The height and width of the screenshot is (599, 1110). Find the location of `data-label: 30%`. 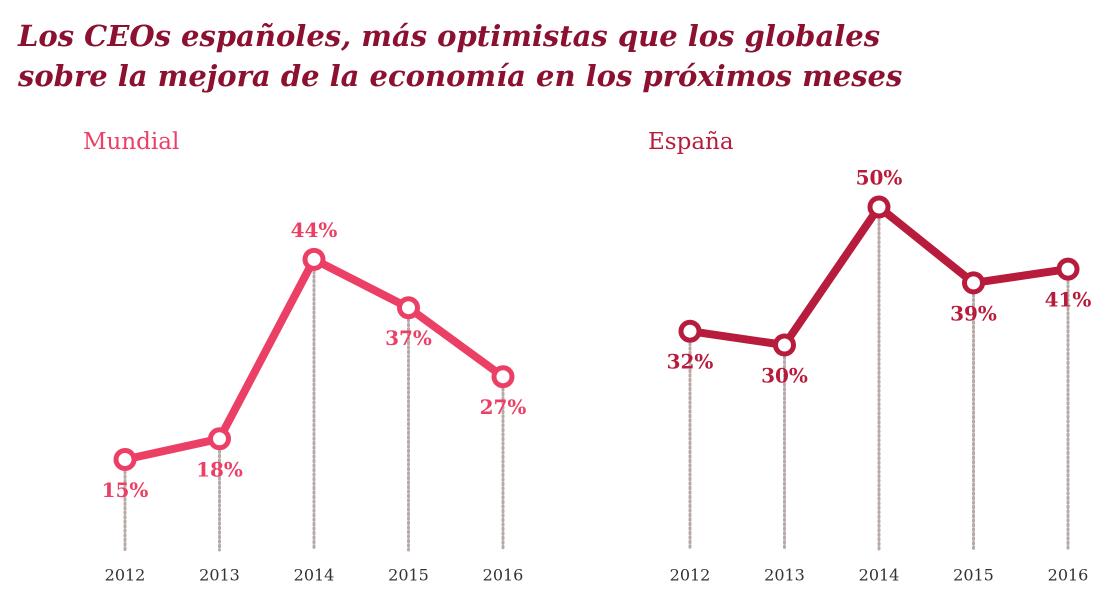

data-label: 30% is located at coordinates (784, 376).